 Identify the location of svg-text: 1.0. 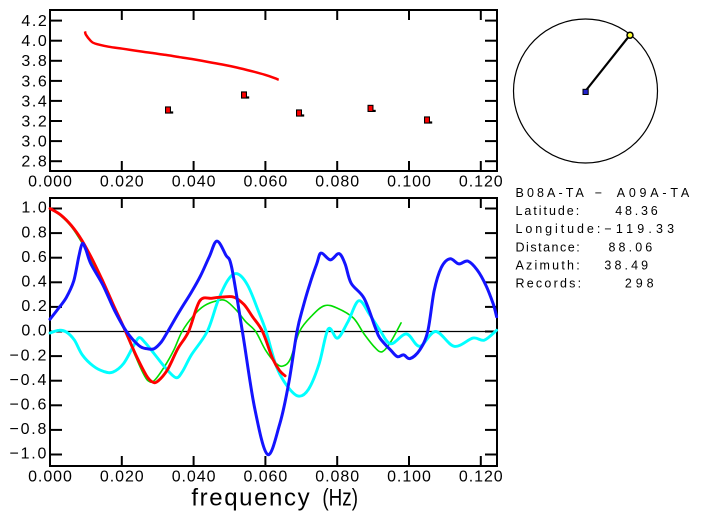
(33, 208).